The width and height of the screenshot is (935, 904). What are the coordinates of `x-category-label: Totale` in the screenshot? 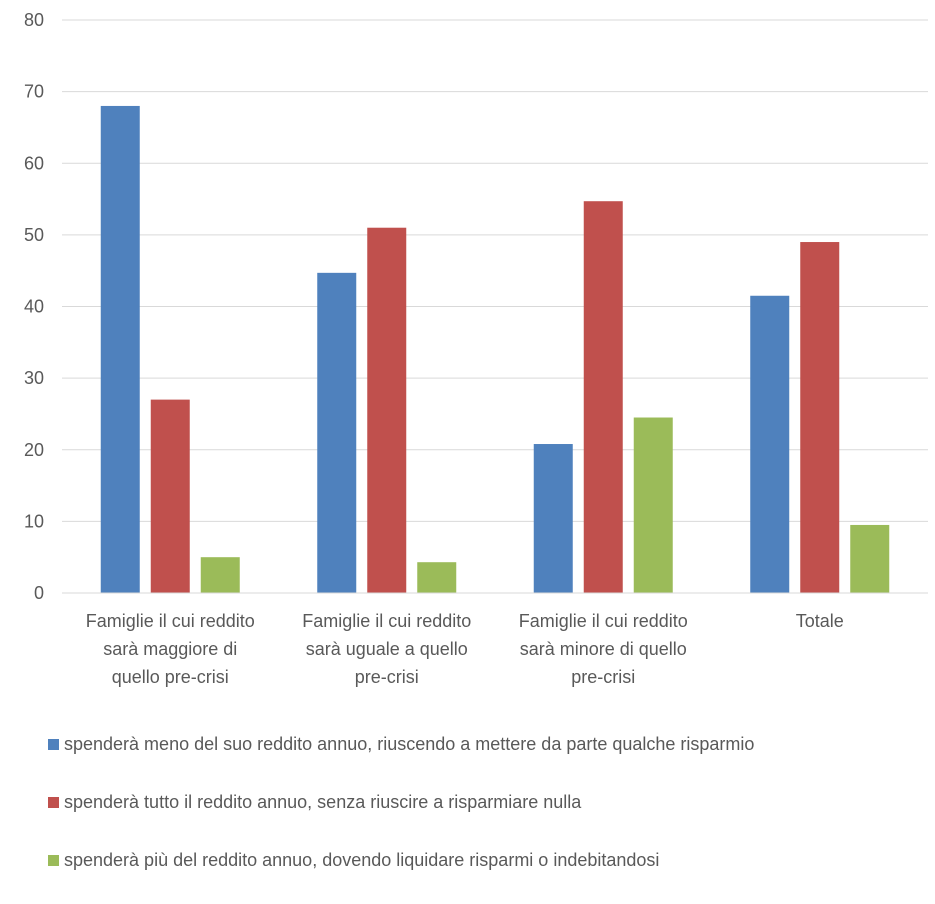 It's located at (820, 621).